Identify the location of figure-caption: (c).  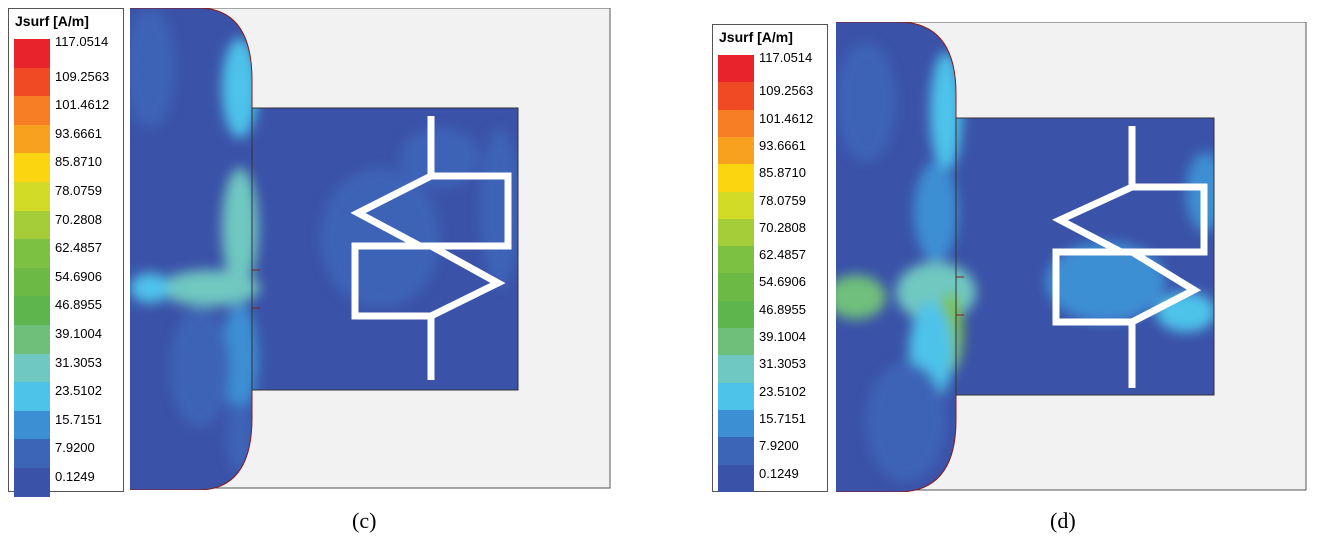
(364, 520).